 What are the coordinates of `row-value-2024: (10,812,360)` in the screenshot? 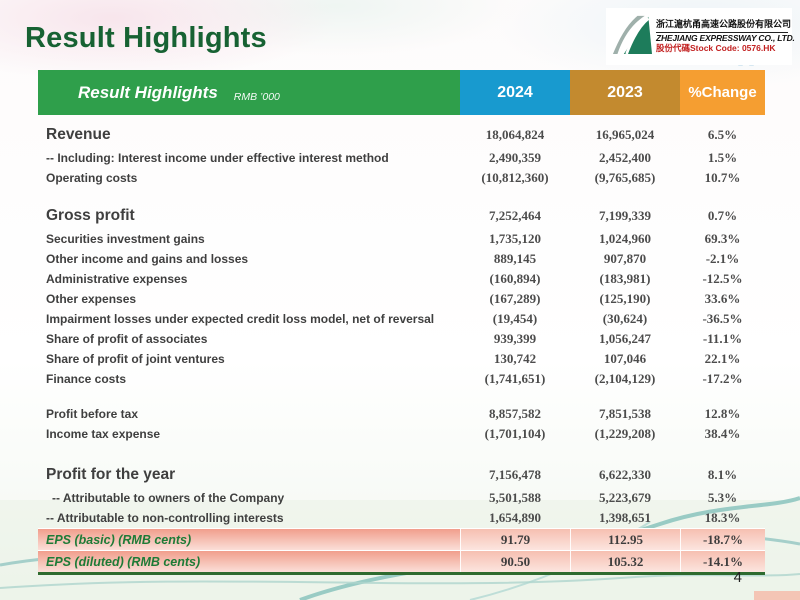 It's located at (515, 177).